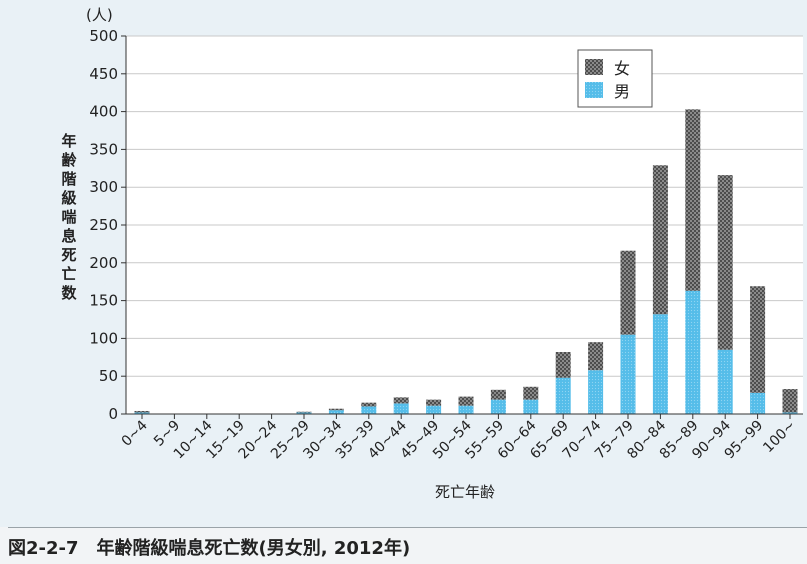 Image resolution: width=807 pixels, height=564 pixels. Describe the element at coordinates (113, 414) in the screenshot. I see `y-tick-label: 0` at that location.